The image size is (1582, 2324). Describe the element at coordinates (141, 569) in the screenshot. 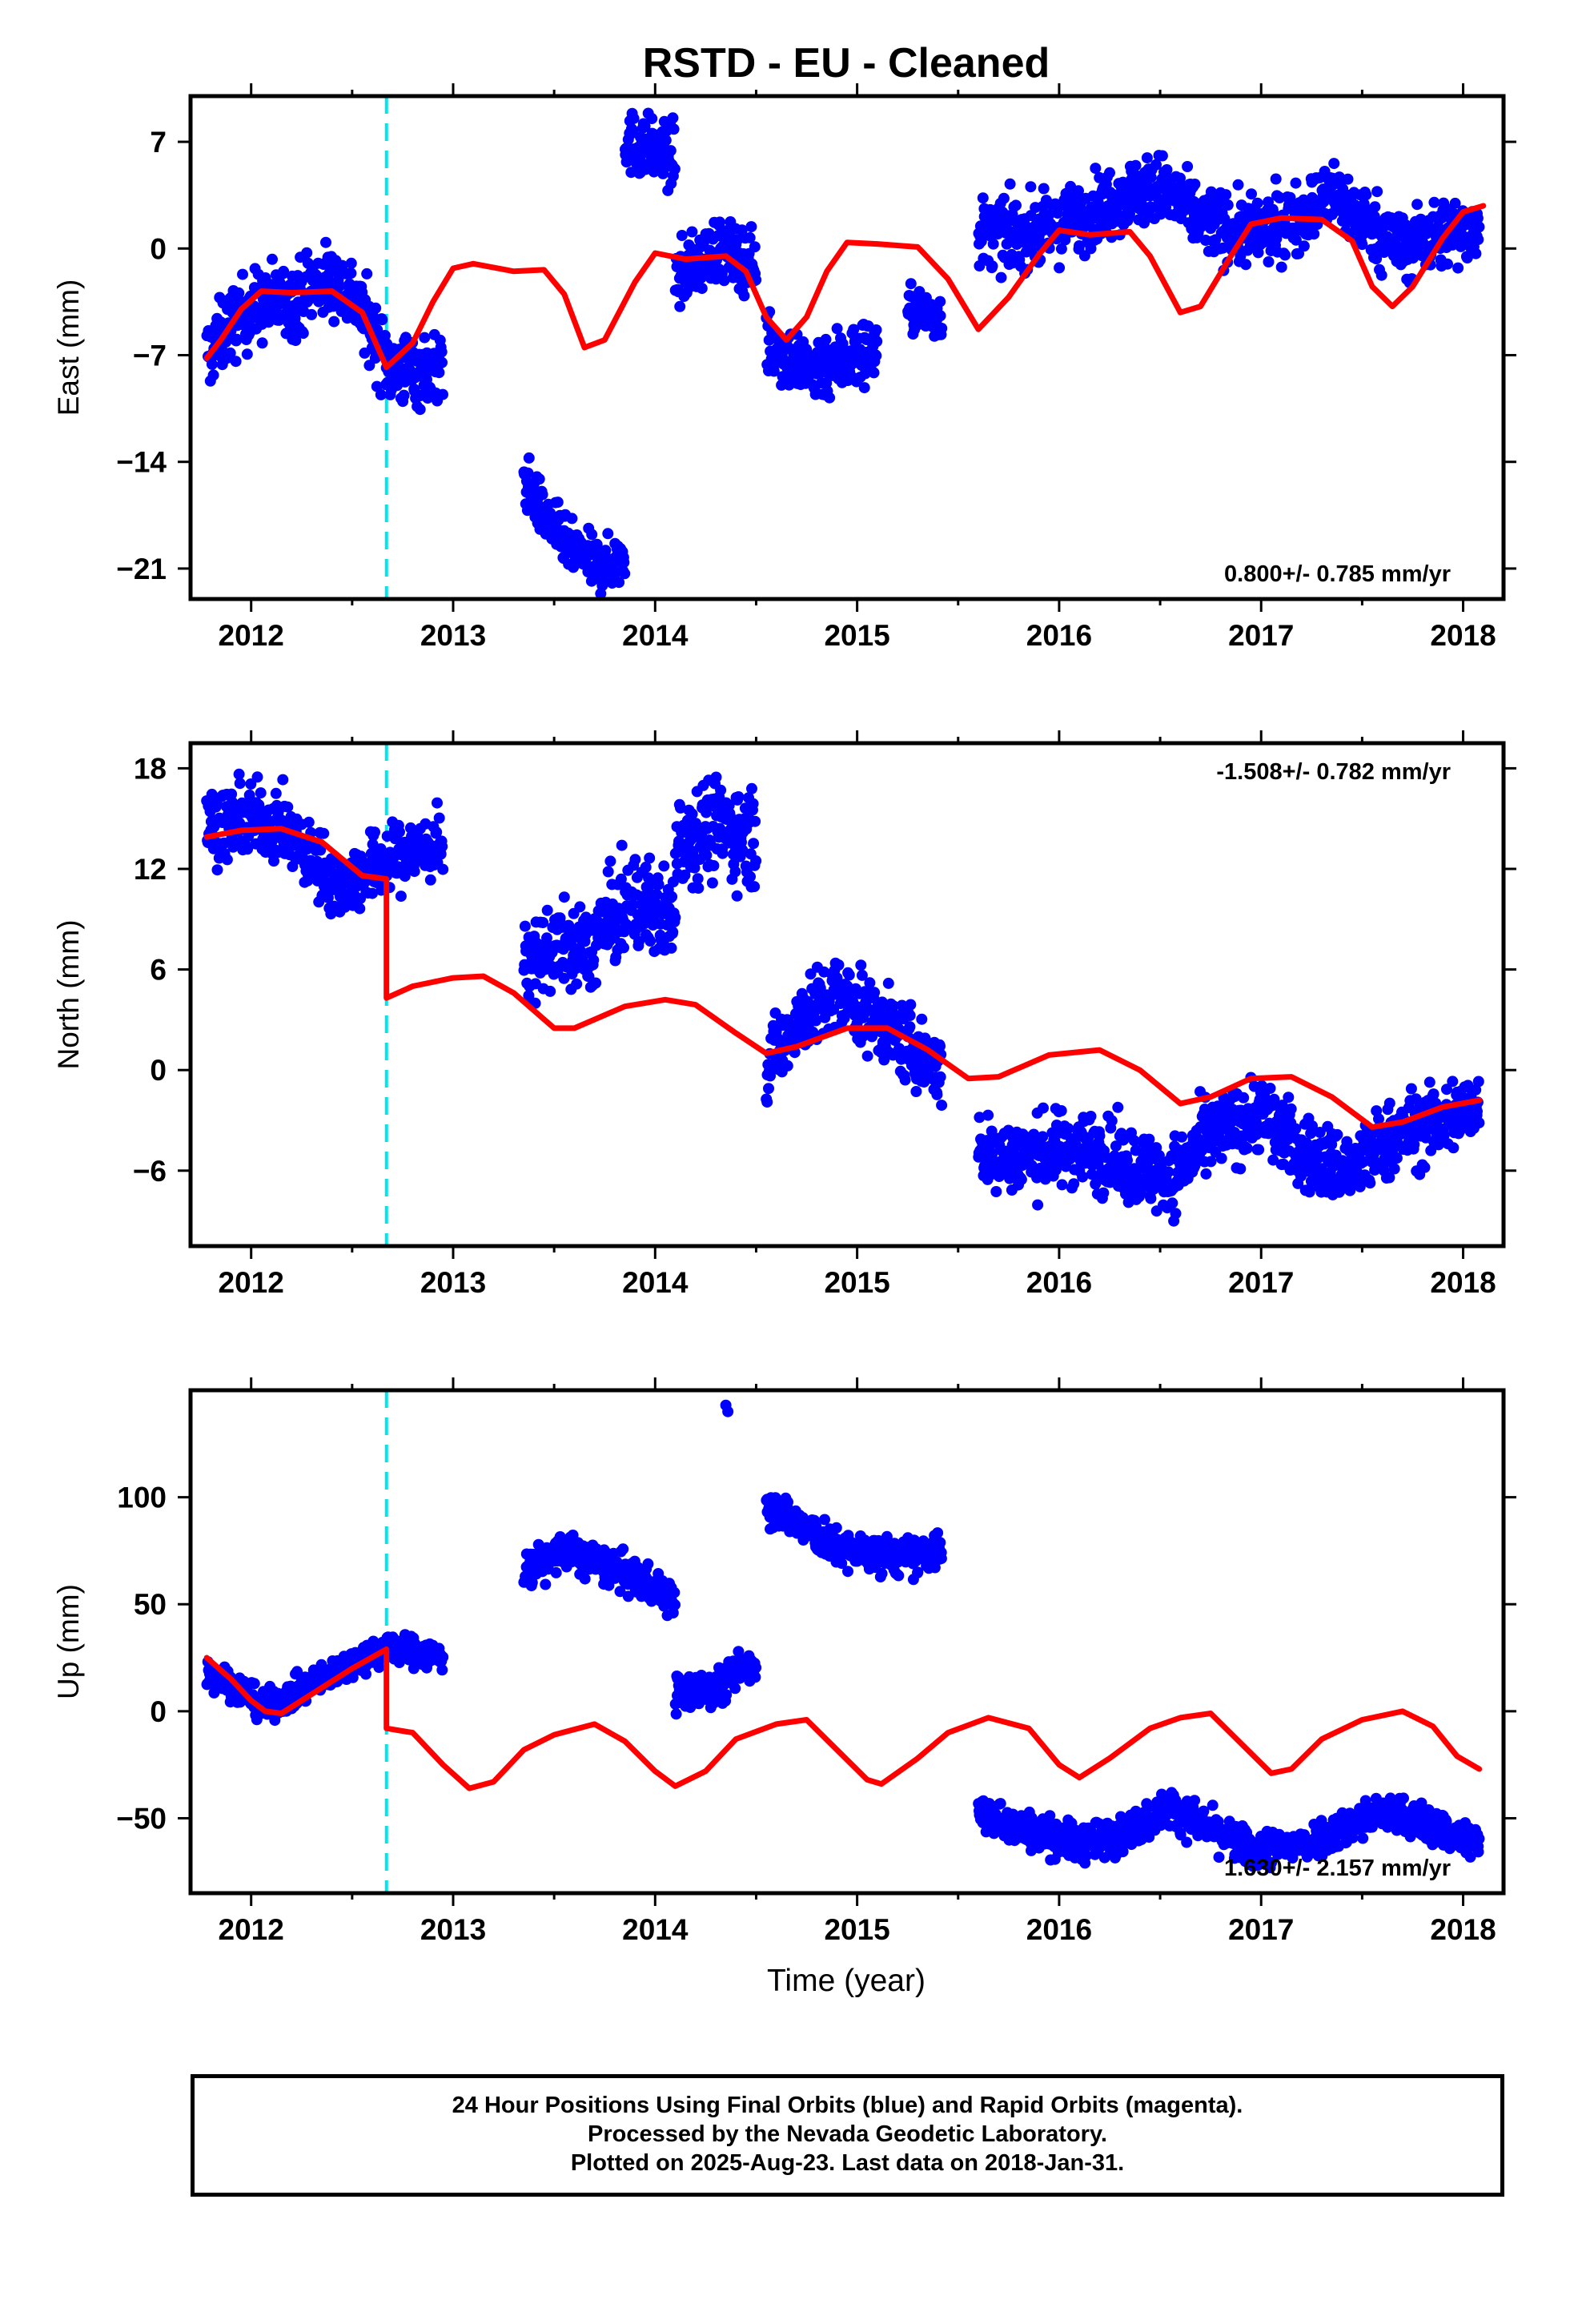

I see `y-tick-label: −21` at that location.